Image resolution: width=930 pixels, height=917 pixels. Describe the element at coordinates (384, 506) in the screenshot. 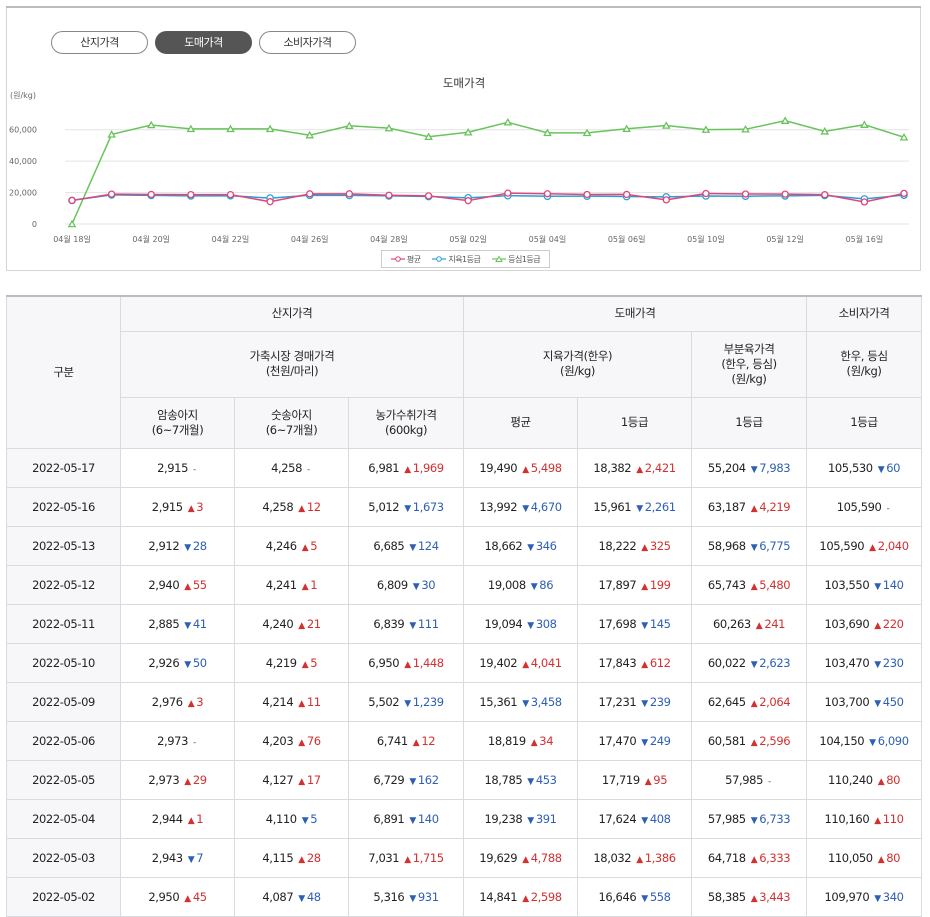

I see `cell-value: 5,012` at that location.